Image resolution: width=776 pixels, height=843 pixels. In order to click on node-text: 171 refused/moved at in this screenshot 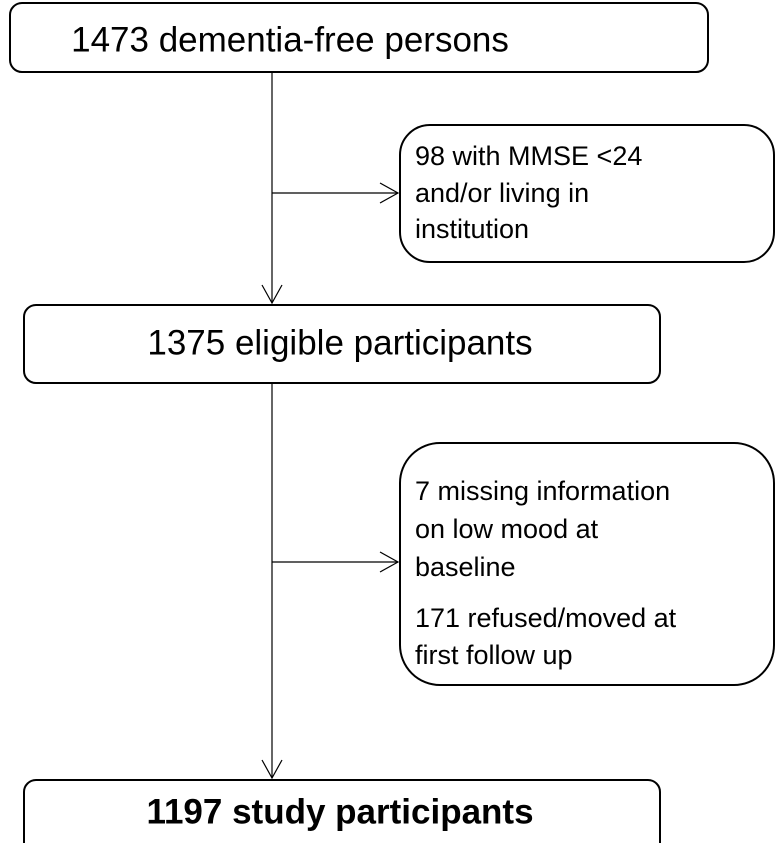, I will do `click(546, 618)`.